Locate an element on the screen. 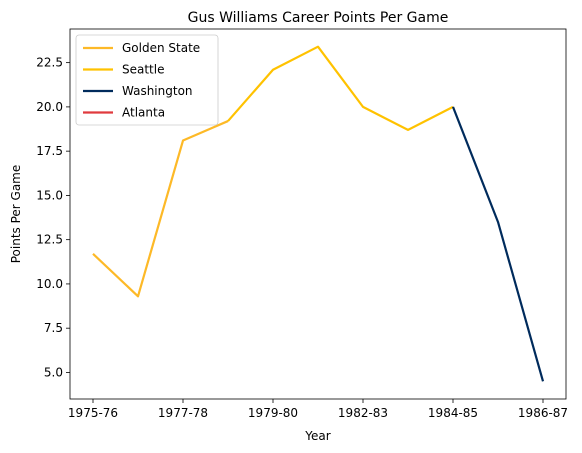 The image size is (582, 453). y-axis-label: Points Per Game is located at coordinates (16, 214).